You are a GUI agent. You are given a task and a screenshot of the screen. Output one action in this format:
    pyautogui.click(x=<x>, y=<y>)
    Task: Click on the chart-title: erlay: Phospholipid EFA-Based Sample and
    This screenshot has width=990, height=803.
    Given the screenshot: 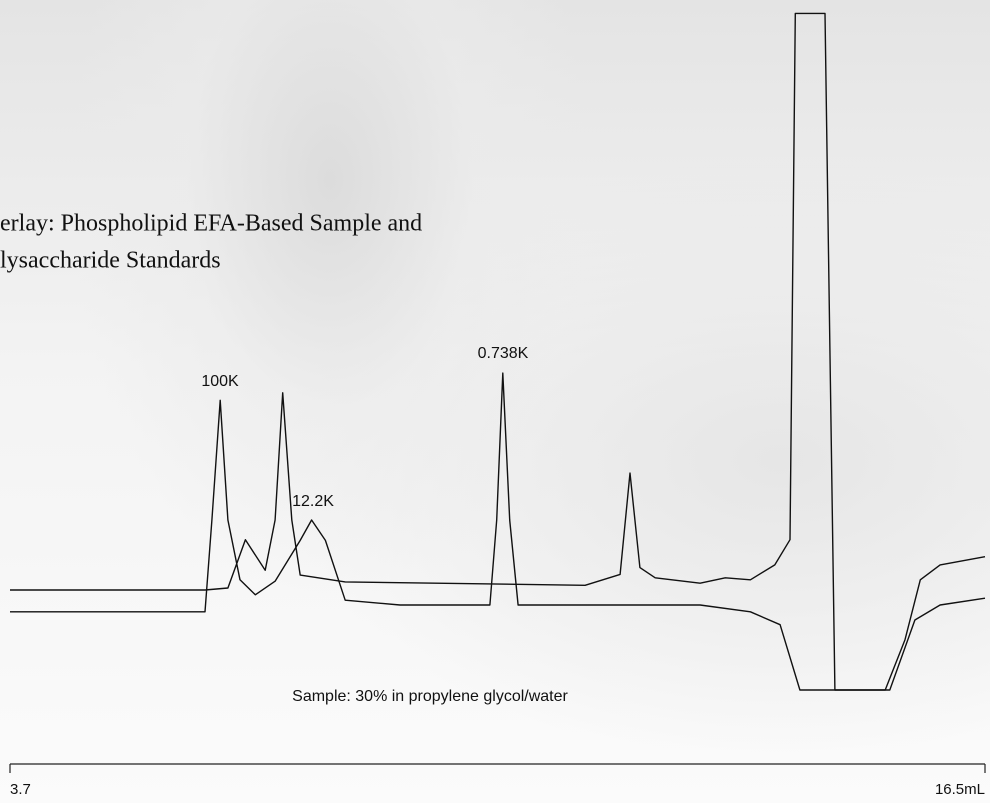 What is the action you would take?
    pyautogui.click(x=211, y=224)
    